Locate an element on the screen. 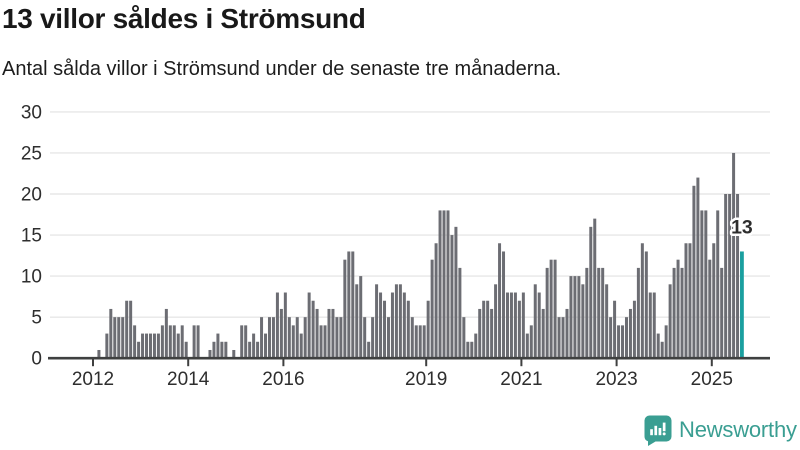 The height and width of the screenshot is (450, 800). x-axis-tick-label: 2016 is located at coordinates (283, 379).